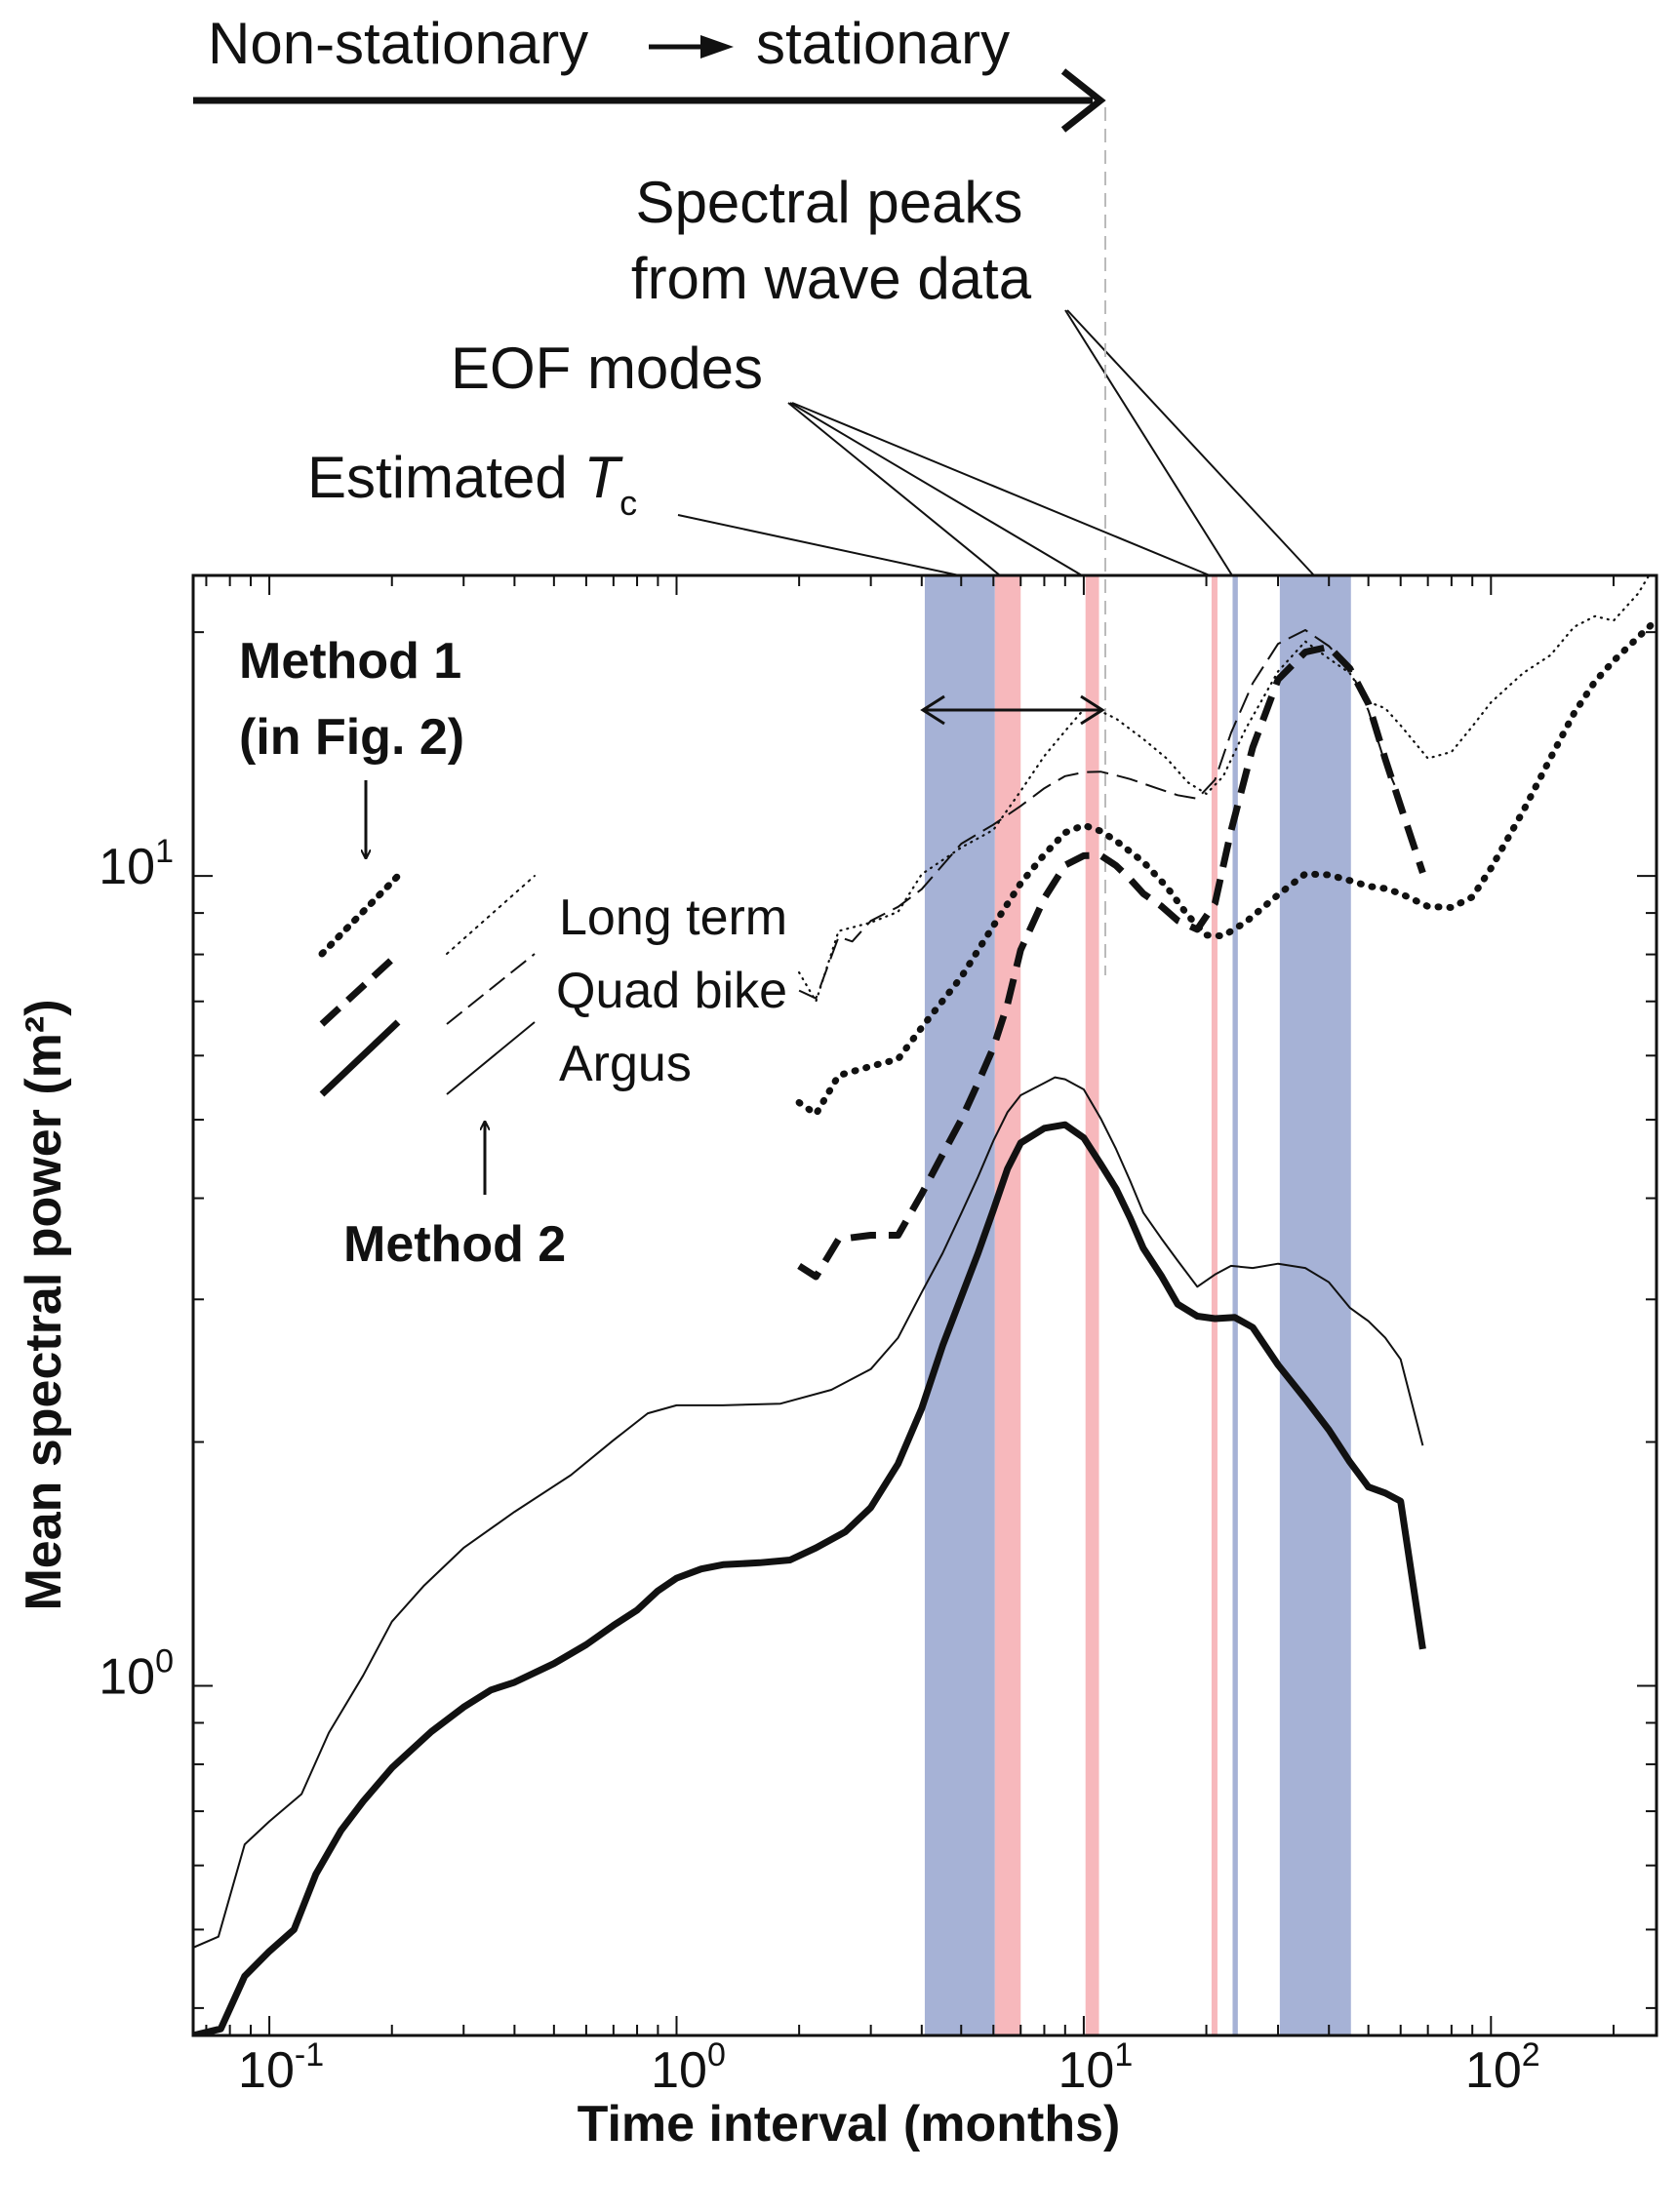  What do you see at coordinates (351, 737) in the screenshot?
I see `legend-method1-subtitle: (in Fig. 2)` at bounding box center [351, 737].